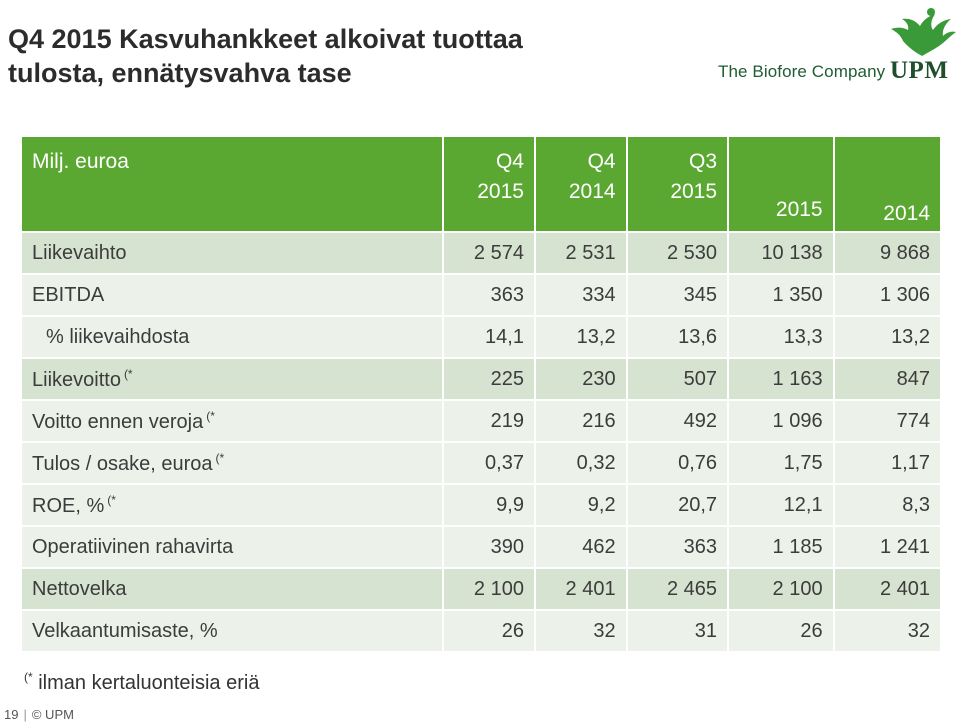  I want to click on row-label-text: % liikevaihdosta, so click(118, 336).